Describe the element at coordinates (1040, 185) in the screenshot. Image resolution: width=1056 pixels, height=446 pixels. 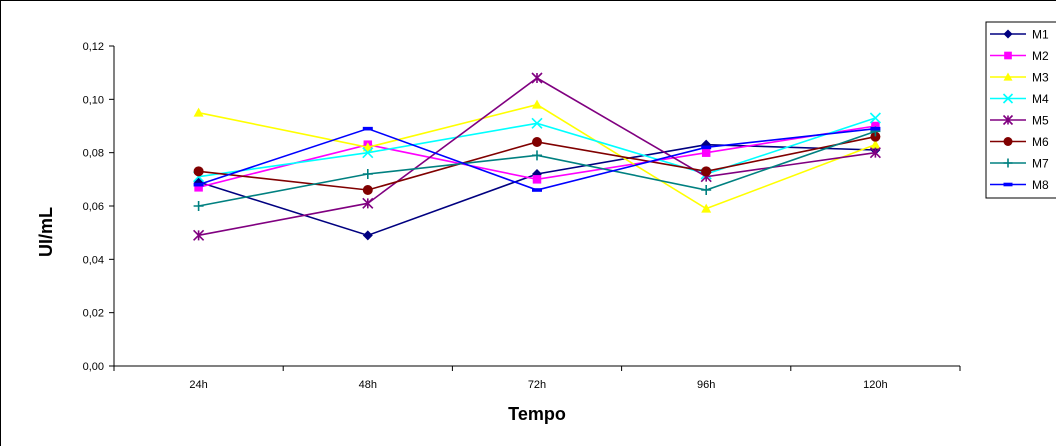
I see `legend-label: M8` at that location.